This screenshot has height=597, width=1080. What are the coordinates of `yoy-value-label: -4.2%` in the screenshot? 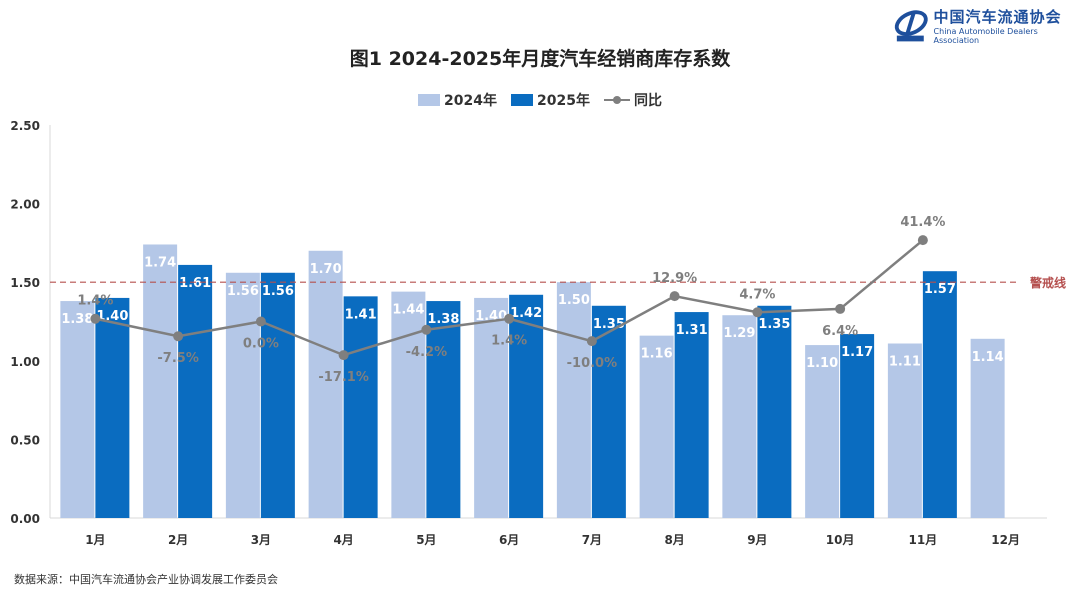 It's located at (426, 352).